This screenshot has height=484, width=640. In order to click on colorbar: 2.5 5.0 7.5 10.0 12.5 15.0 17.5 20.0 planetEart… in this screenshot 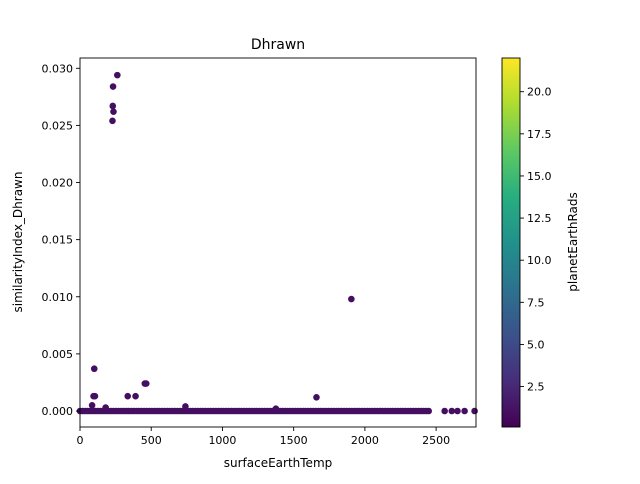, I will do `click(540, 242)`.